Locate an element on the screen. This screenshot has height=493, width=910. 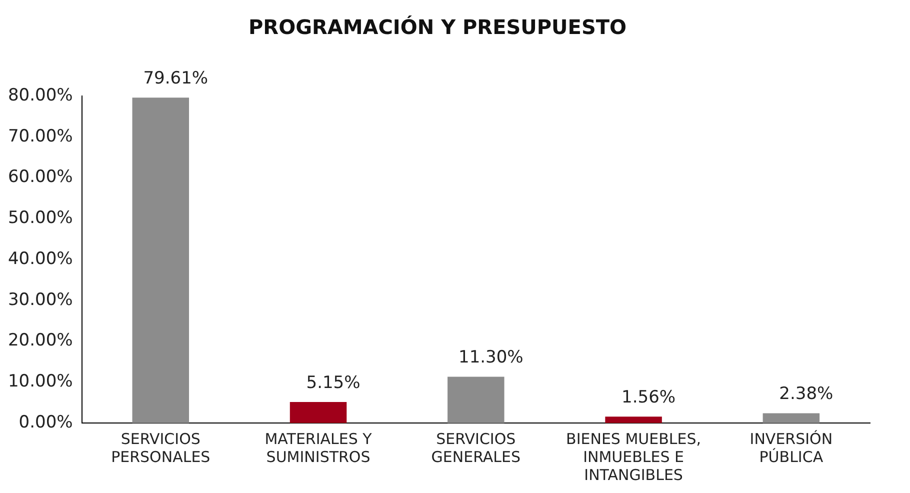
x-tick-label: SERVICIOS PERSONALES is located at coordinates (160, 448).